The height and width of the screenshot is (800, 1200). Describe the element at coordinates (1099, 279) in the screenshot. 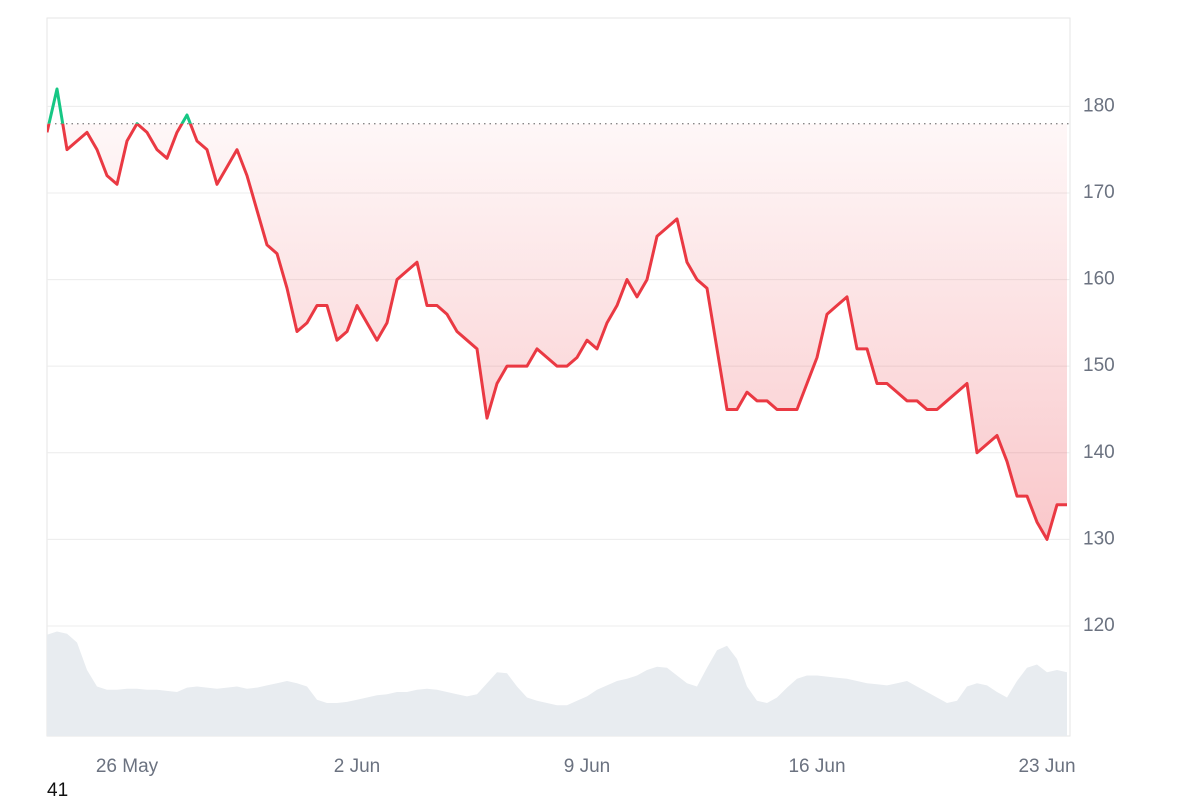

I see `y-tick-label: 160` at that location.